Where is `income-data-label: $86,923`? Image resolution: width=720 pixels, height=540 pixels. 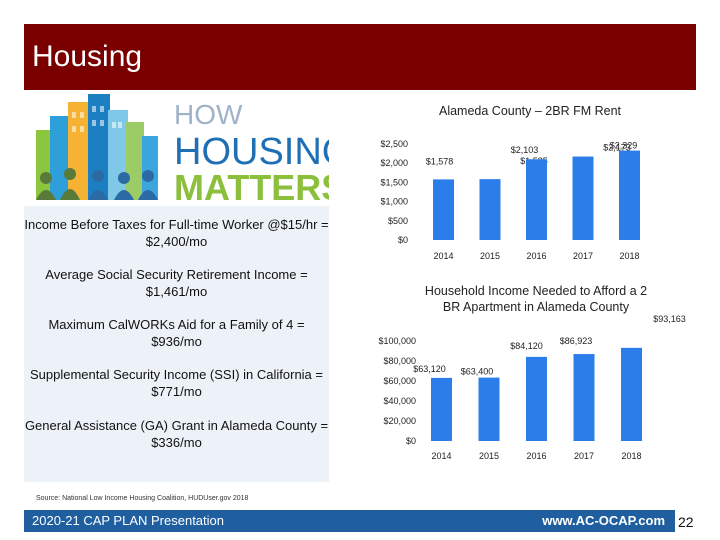
income-data-label: $86,923 is located at coordinates (576, 341).